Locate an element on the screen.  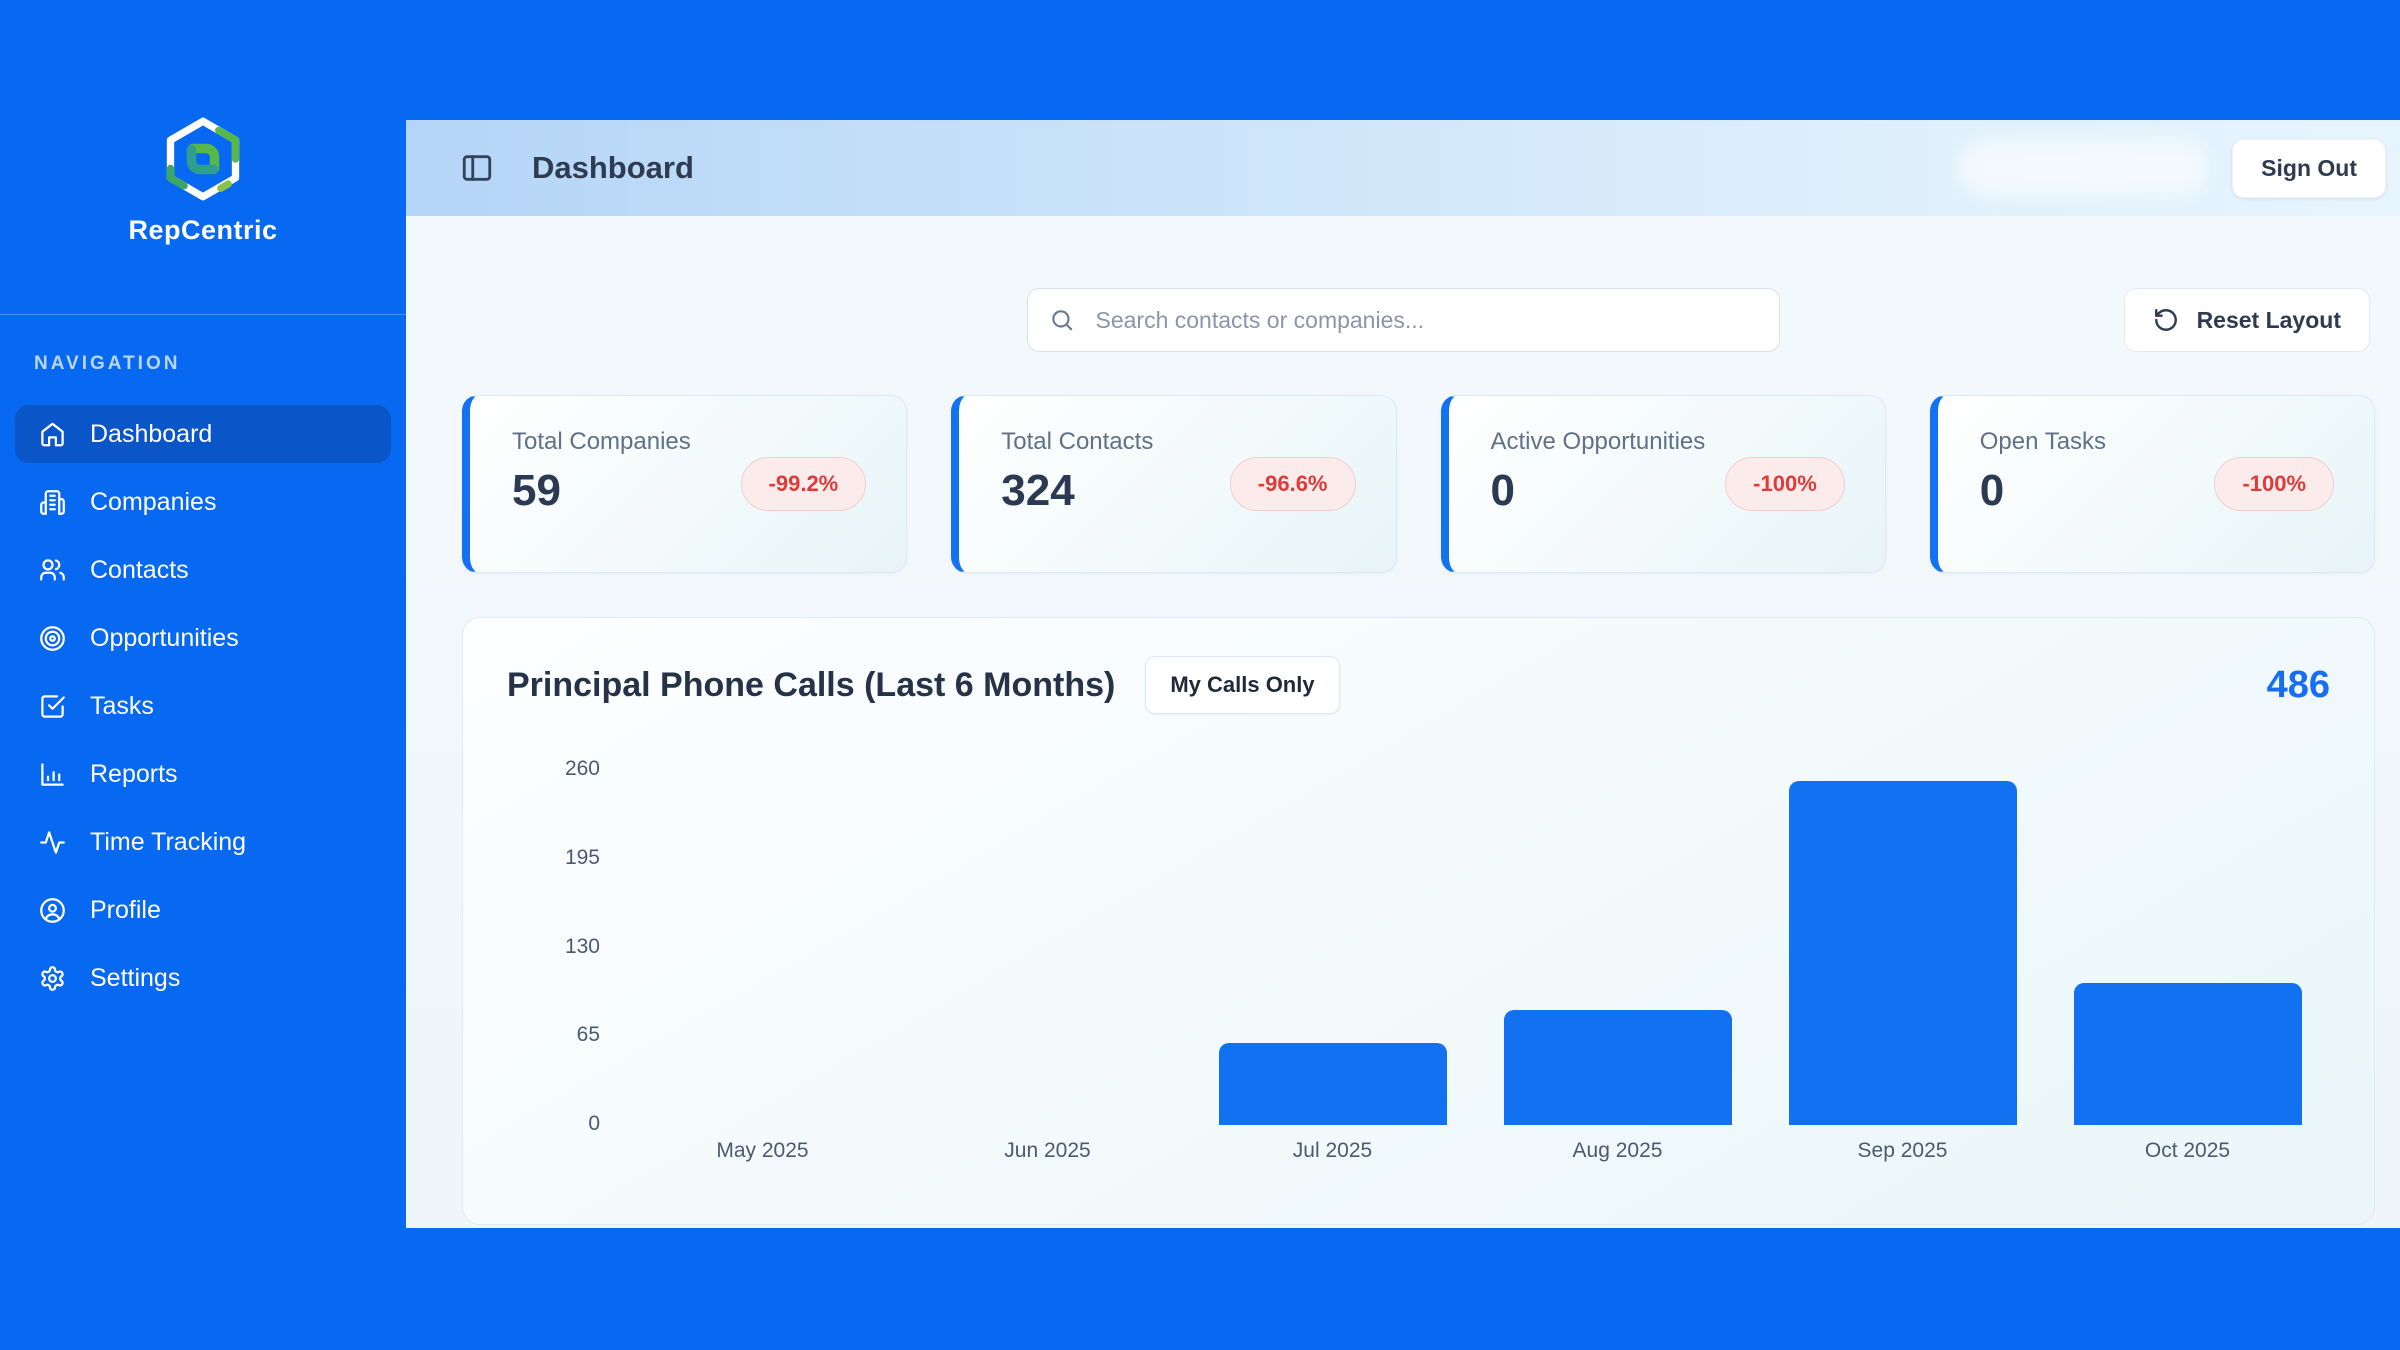
nav-section-label: NAVIGATION is located at coordinates (107, 363).